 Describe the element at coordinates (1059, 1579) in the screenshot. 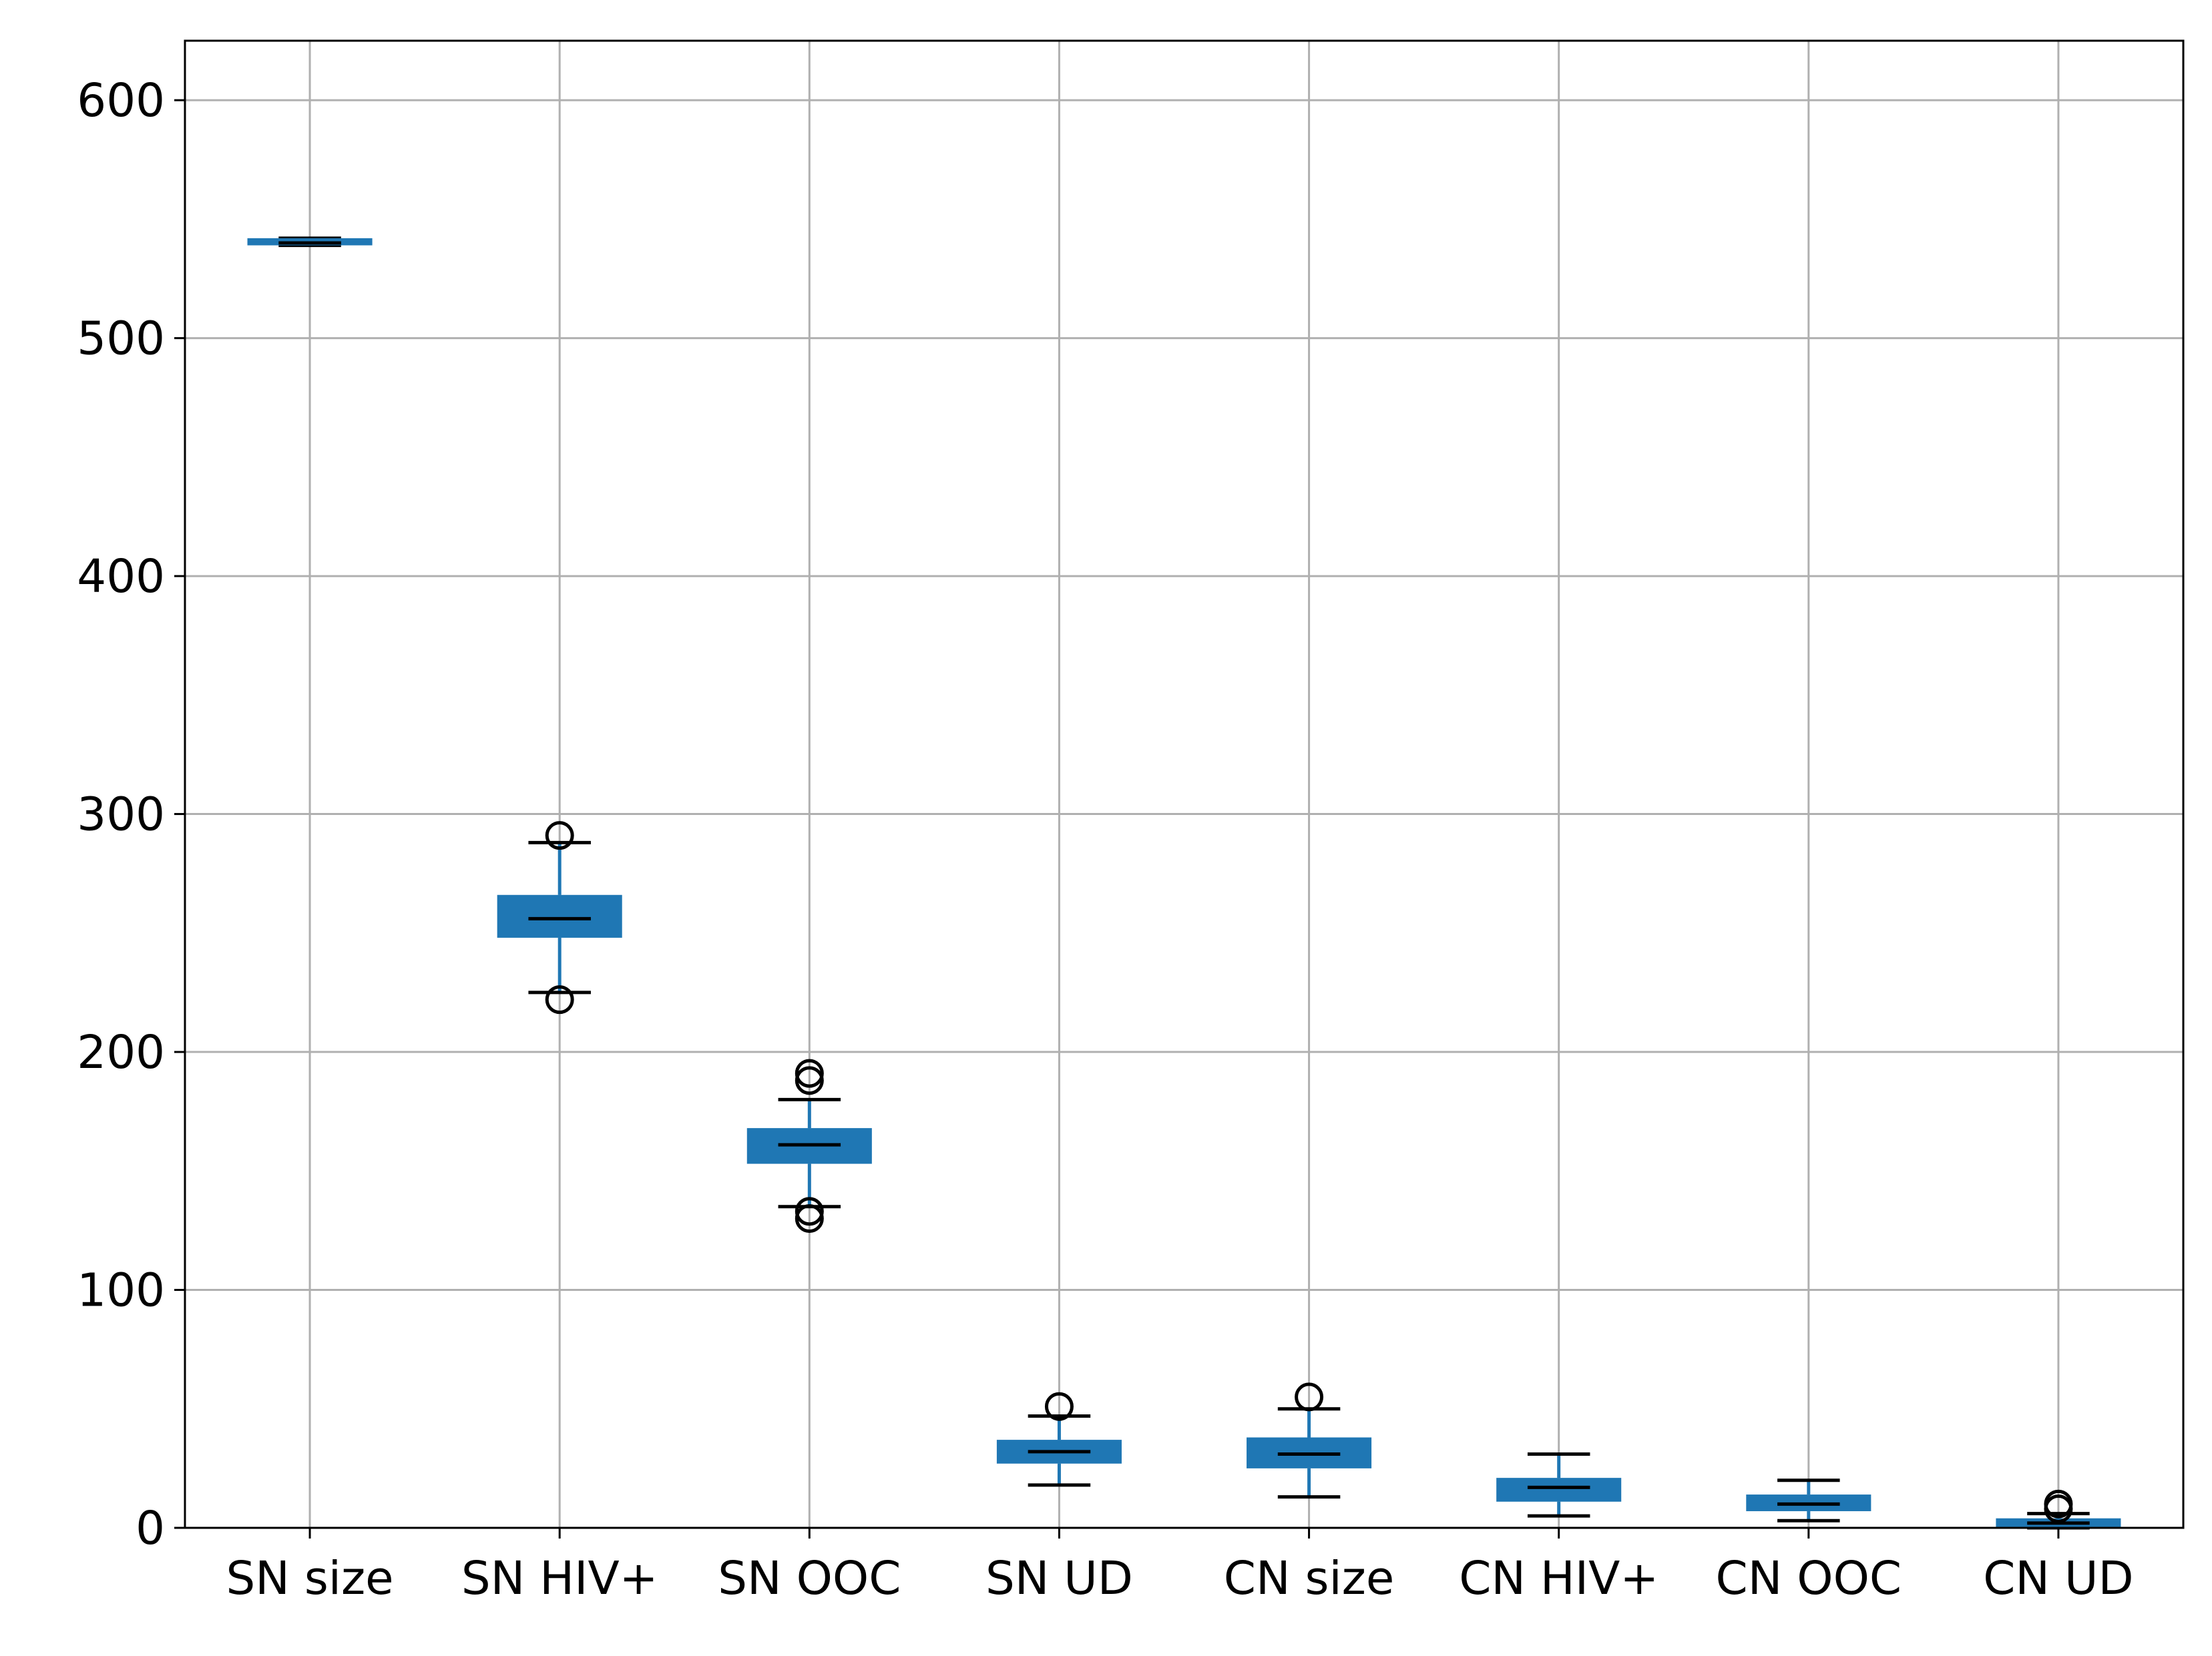

I see `x-tick-label: SN UD` at that location.